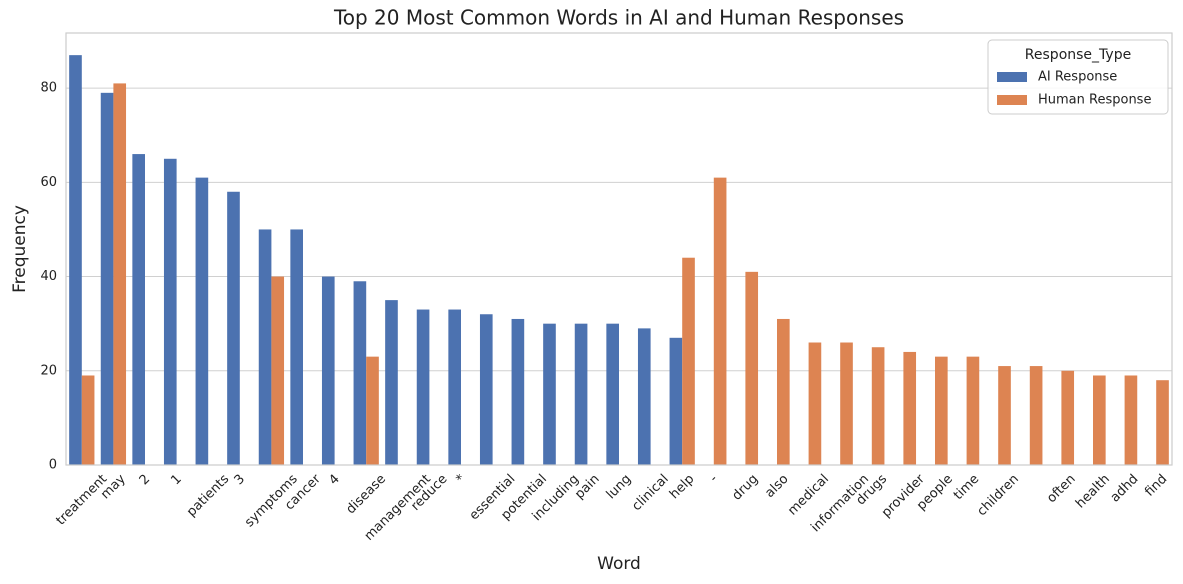 This screenshot has height=584, width=1183. What do you see at coordinates (208, 496) in the screenshot?
I see `x-tick-label: patients` at bounding box center [208, 496].